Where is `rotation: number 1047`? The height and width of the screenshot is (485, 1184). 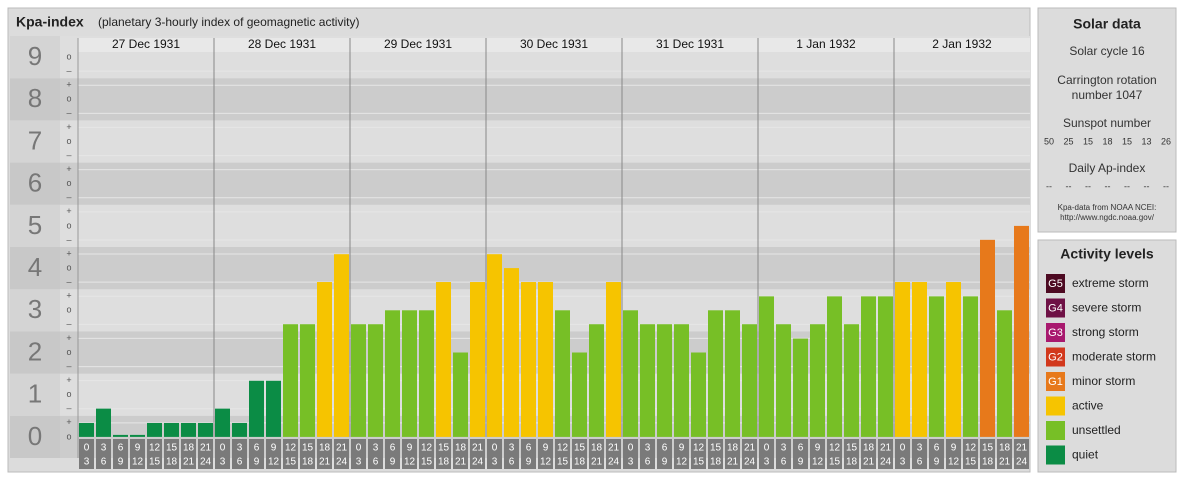 rotation: number 1047 is located at coordinates (1107, 95).